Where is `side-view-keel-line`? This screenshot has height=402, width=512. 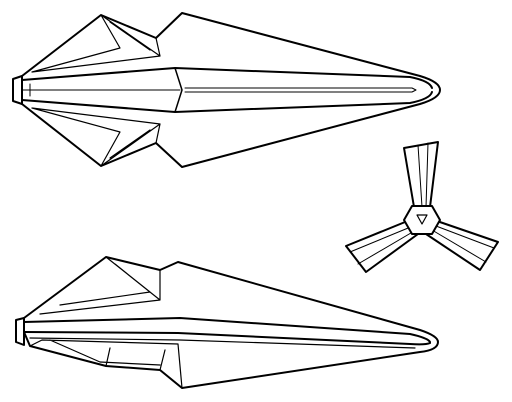 side-view-keel-line is located at coordinates (222, 343).